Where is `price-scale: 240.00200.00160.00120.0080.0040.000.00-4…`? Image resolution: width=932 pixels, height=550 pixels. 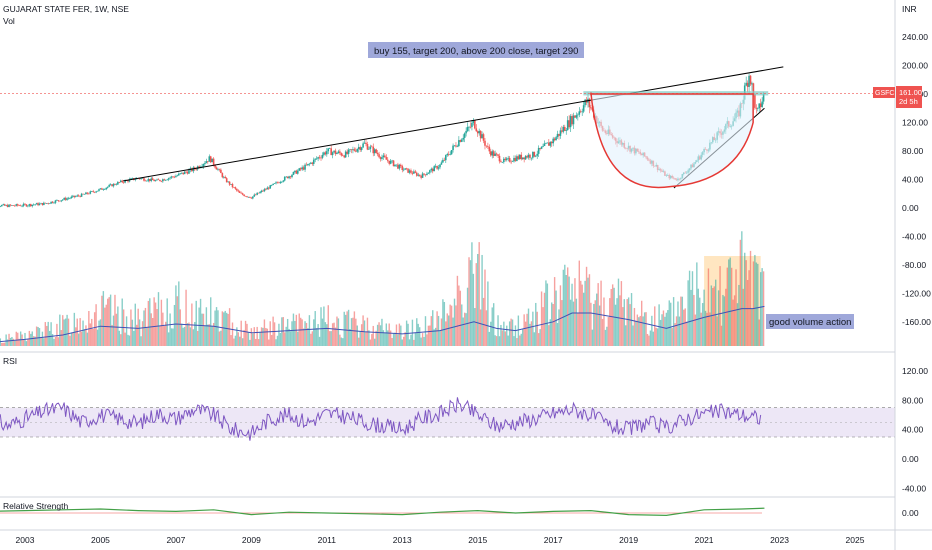
price-scale: 240.00200.00160.00120.0080.0040.000.00-4… is located at coordinates (916, 179).